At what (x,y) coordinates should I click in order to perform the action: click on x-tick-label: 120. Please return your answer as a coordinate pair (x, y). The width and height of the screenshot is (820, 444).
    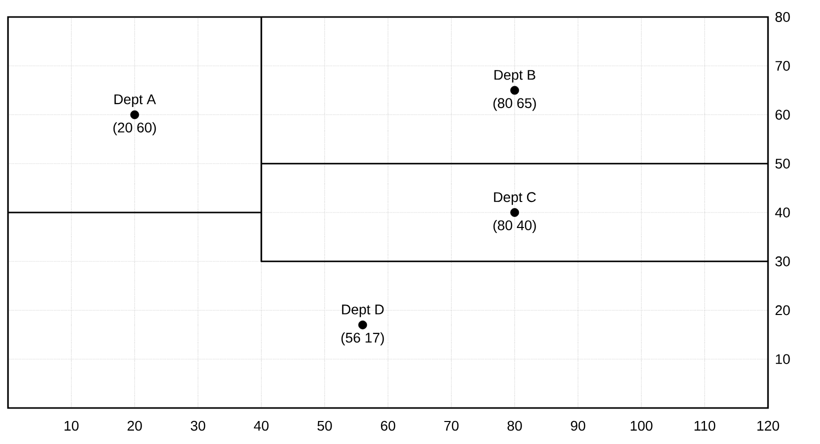
    Looking at the image, I should click on (768, 425).